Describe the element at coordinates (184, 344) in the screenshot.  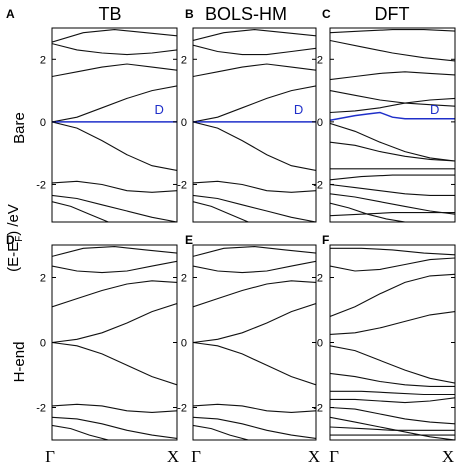
I see `panel-E-ytick-label: 0` at that location.